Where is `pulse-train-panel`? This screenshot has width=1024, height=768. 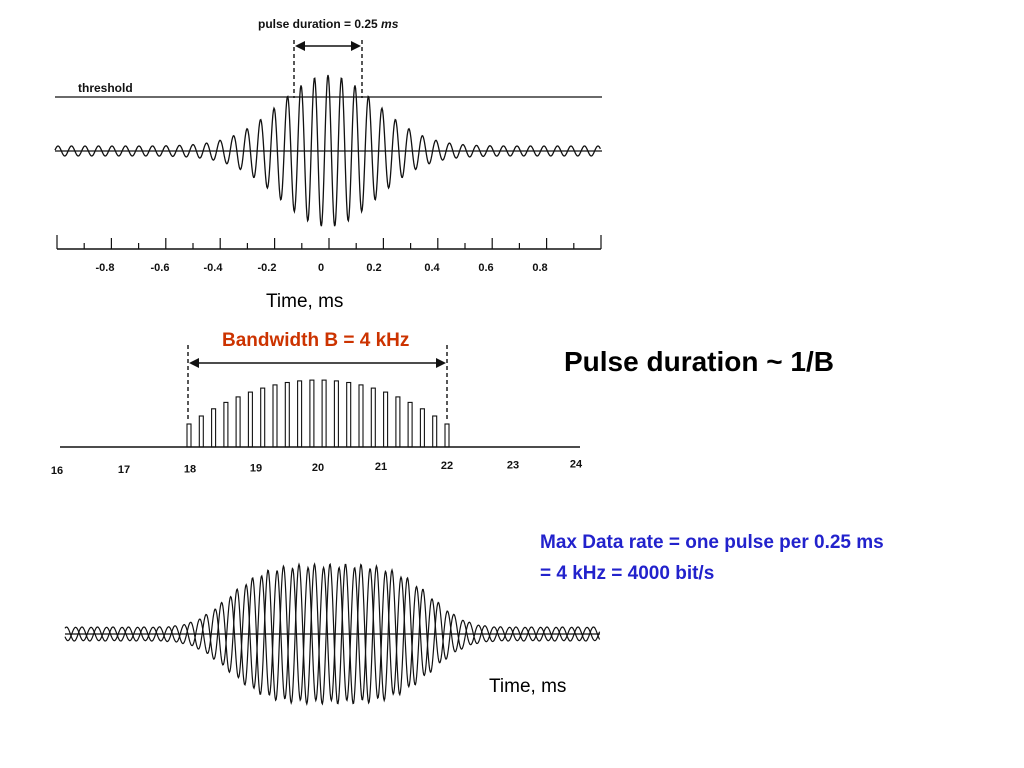 pulse-train-panel is located at coordinates (332, 634).